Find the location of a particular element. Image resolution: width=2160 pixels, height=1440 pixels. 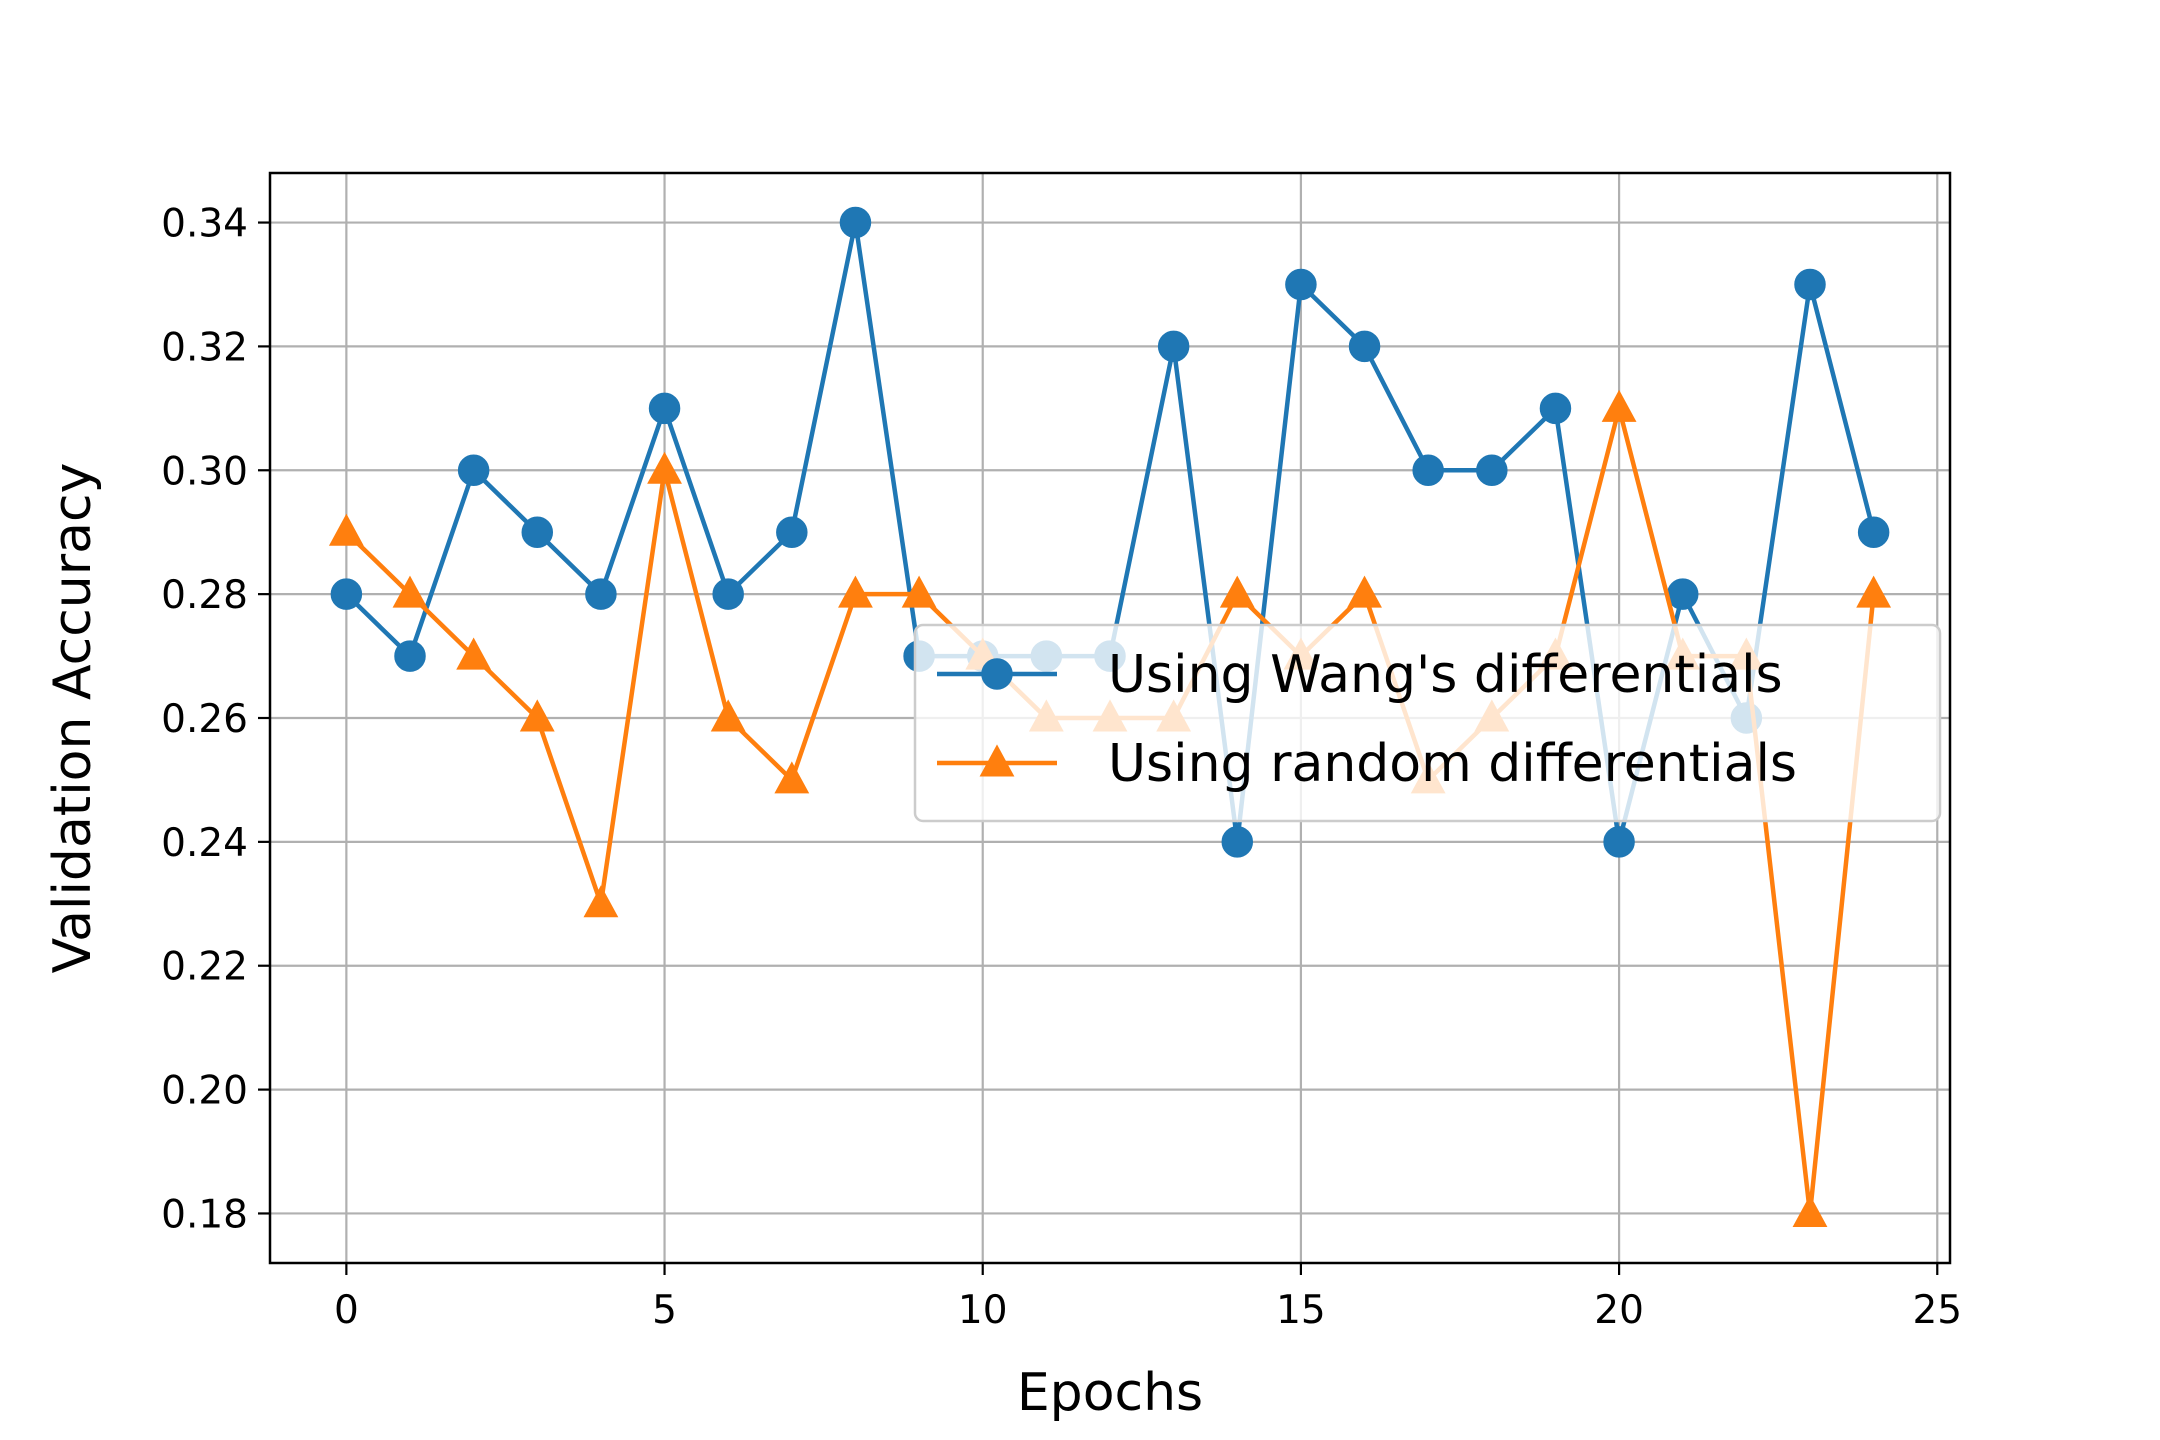

x-tick-label: 25 is located at coordinates (1937, 1310).